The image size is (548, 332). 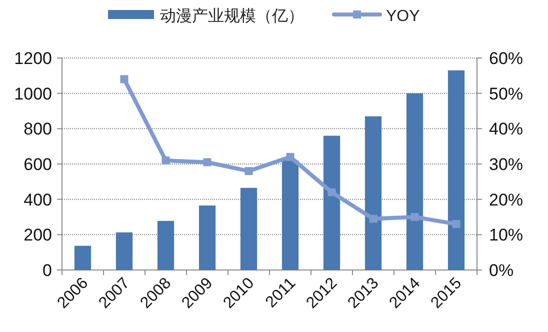 I want to click on y-tick-label: 0, so click(x=47, y=270).